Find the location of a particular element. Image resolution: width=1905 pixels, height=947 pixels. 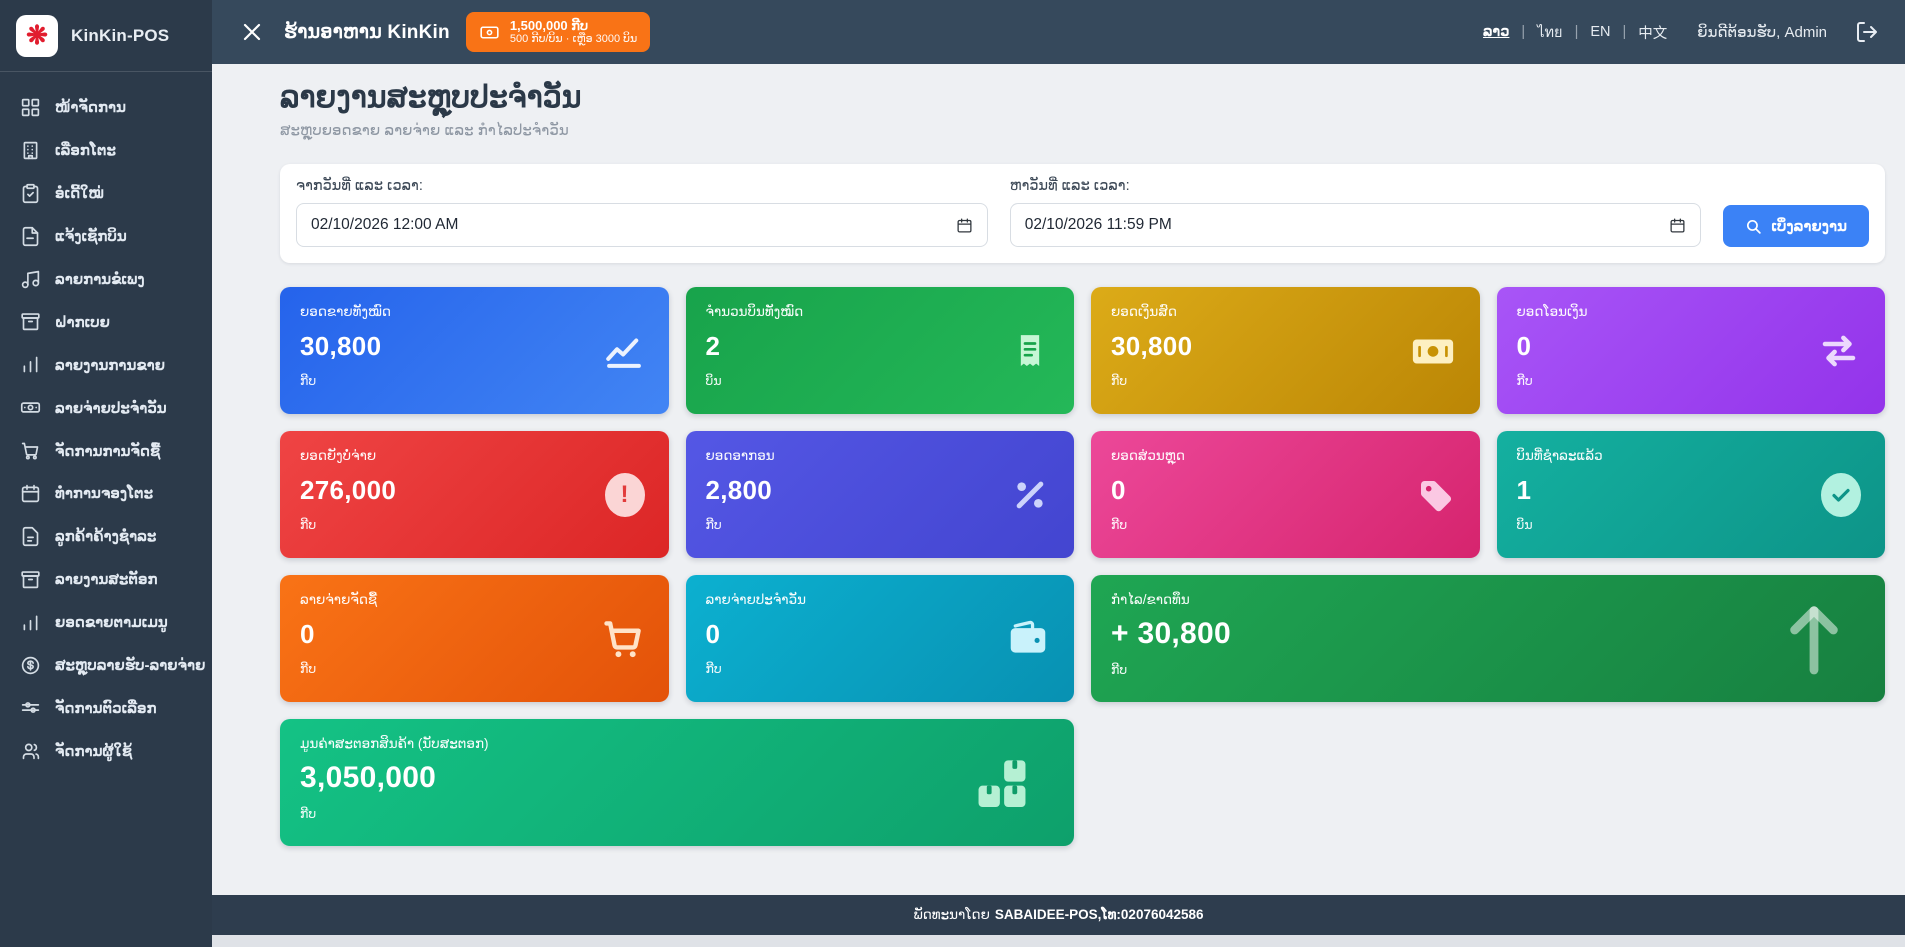

tag-icon is located at coordinates (1435, 495).